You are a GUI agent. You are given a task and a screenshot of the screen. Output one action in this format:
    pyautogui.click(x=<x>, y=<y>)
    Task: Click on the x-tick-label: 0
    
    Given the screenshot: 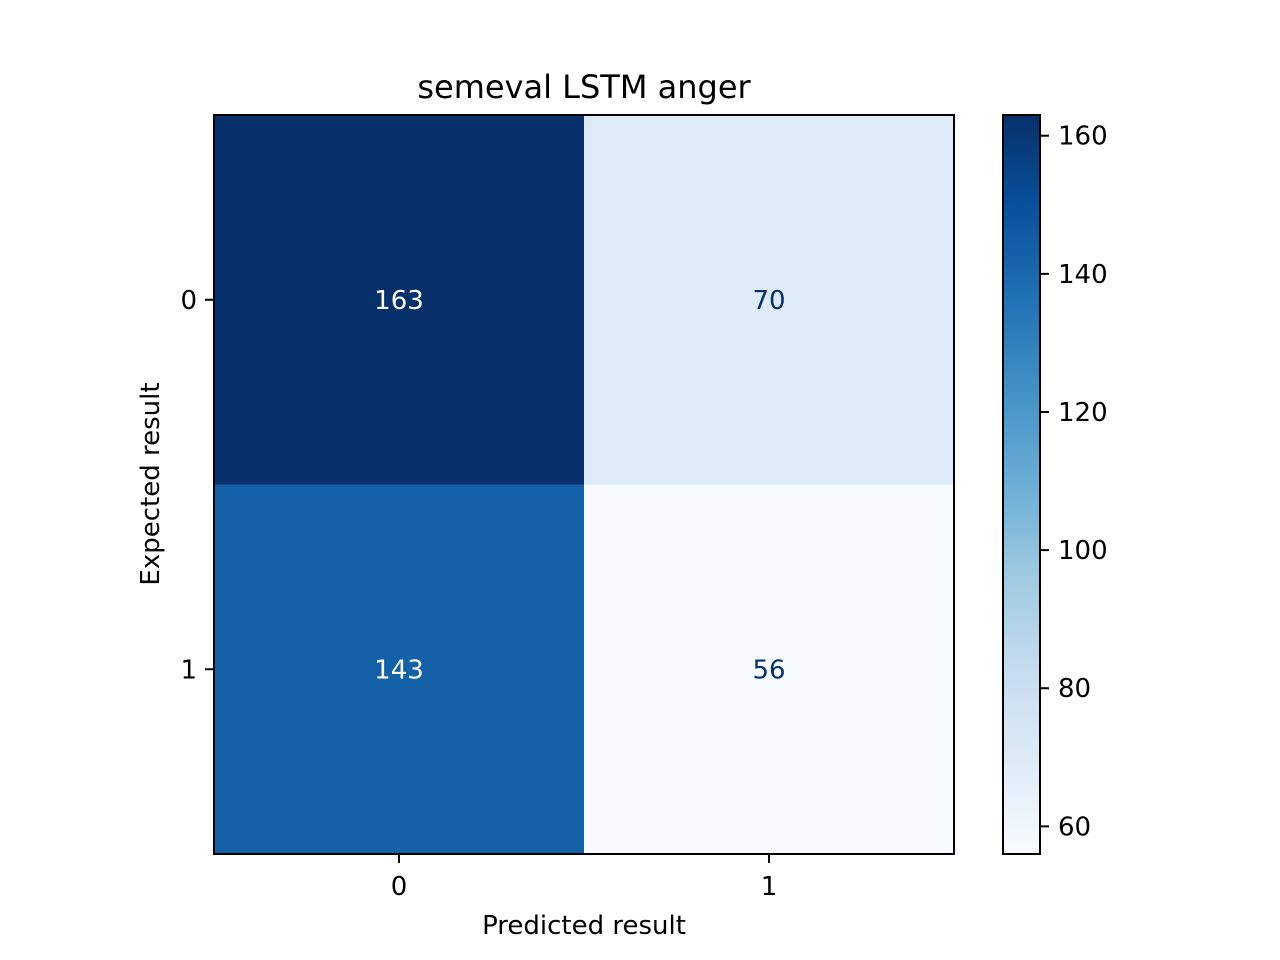 What is the action you would take?
    pyautogui.click(x=399, y=887)
    